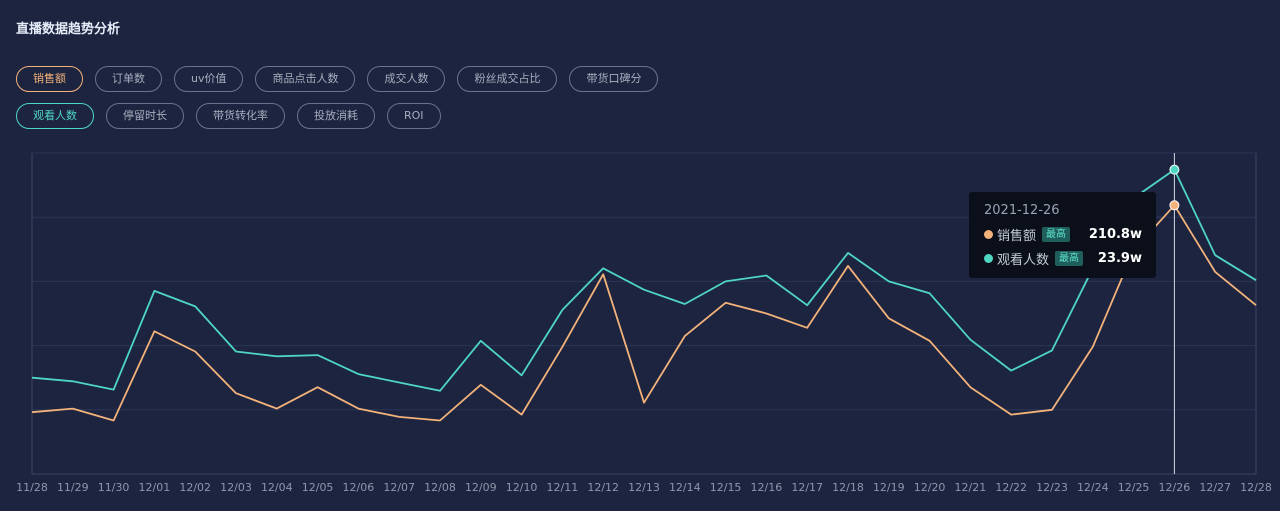  I want to click on x-tick-label: 12/24, so click(1093, 487).